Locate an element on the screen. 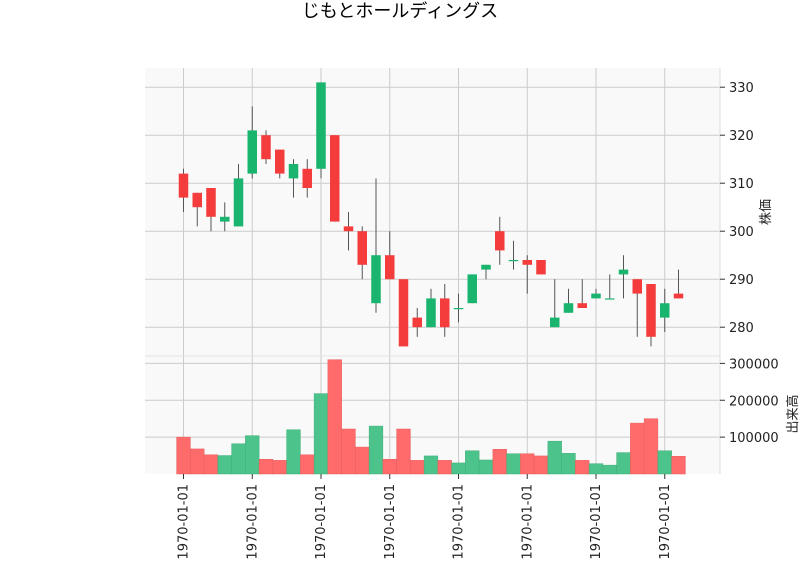  chart-title: じもとホールディングス is located at coordinates (400, 11).